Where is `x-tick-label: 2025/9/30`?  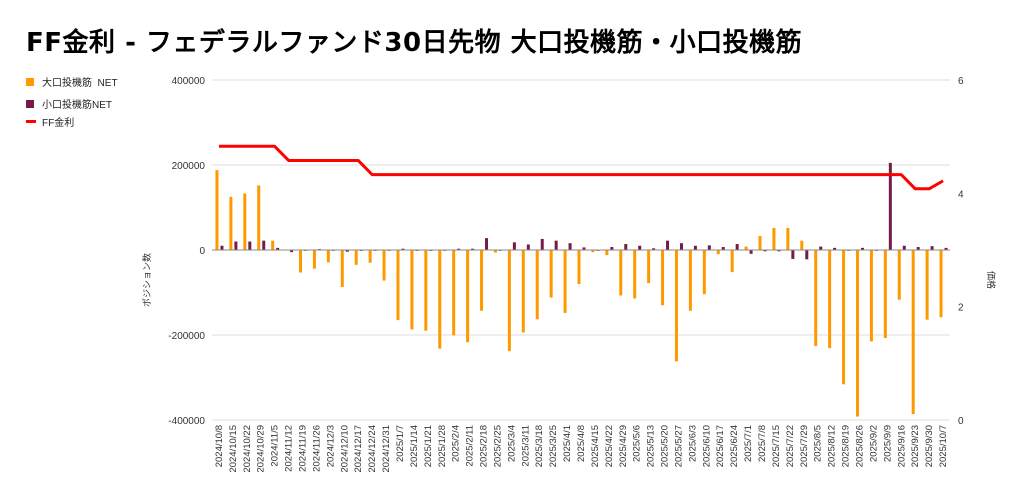
x-tick-label: 2025/9/30 is located at coordinates (929, 446).